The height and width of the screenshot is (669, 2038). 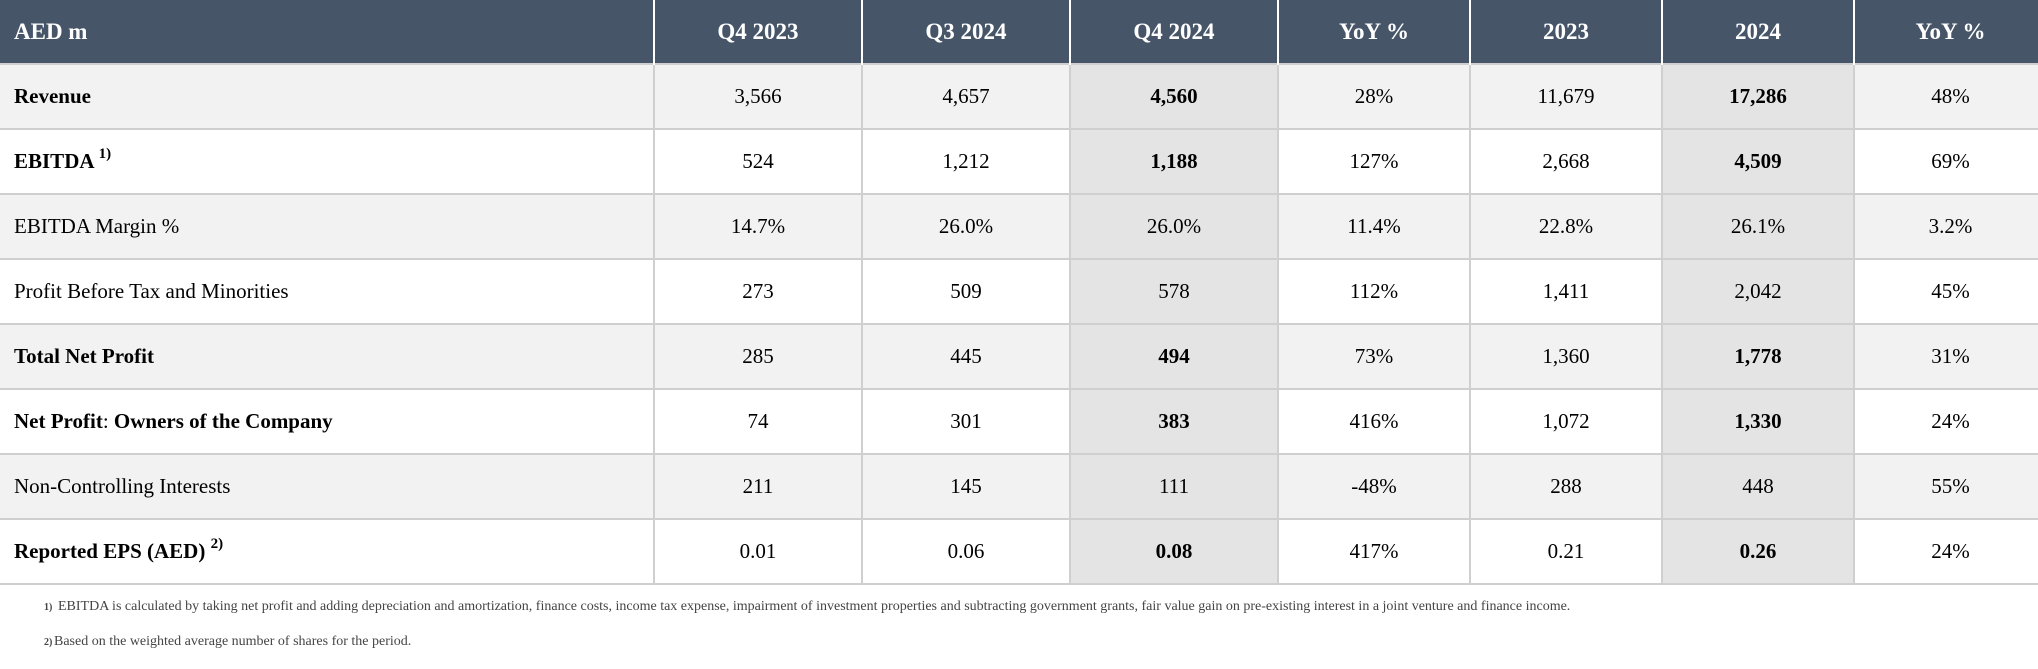 I want to click on cell-2024: 26.1%, so click(x=1758, y=226).